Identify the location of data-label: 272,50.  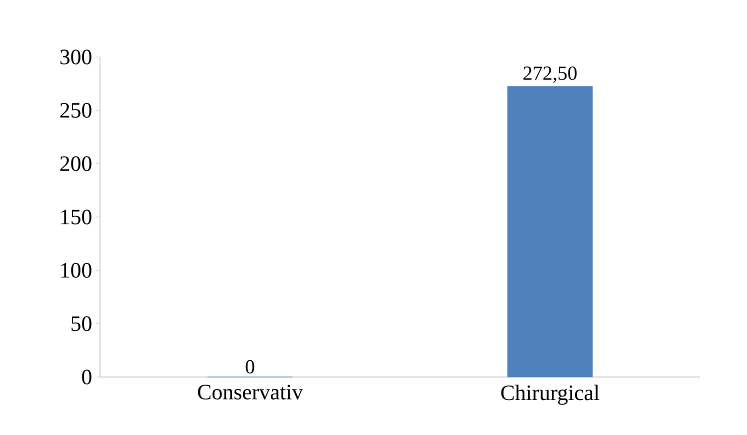
(550, 74).